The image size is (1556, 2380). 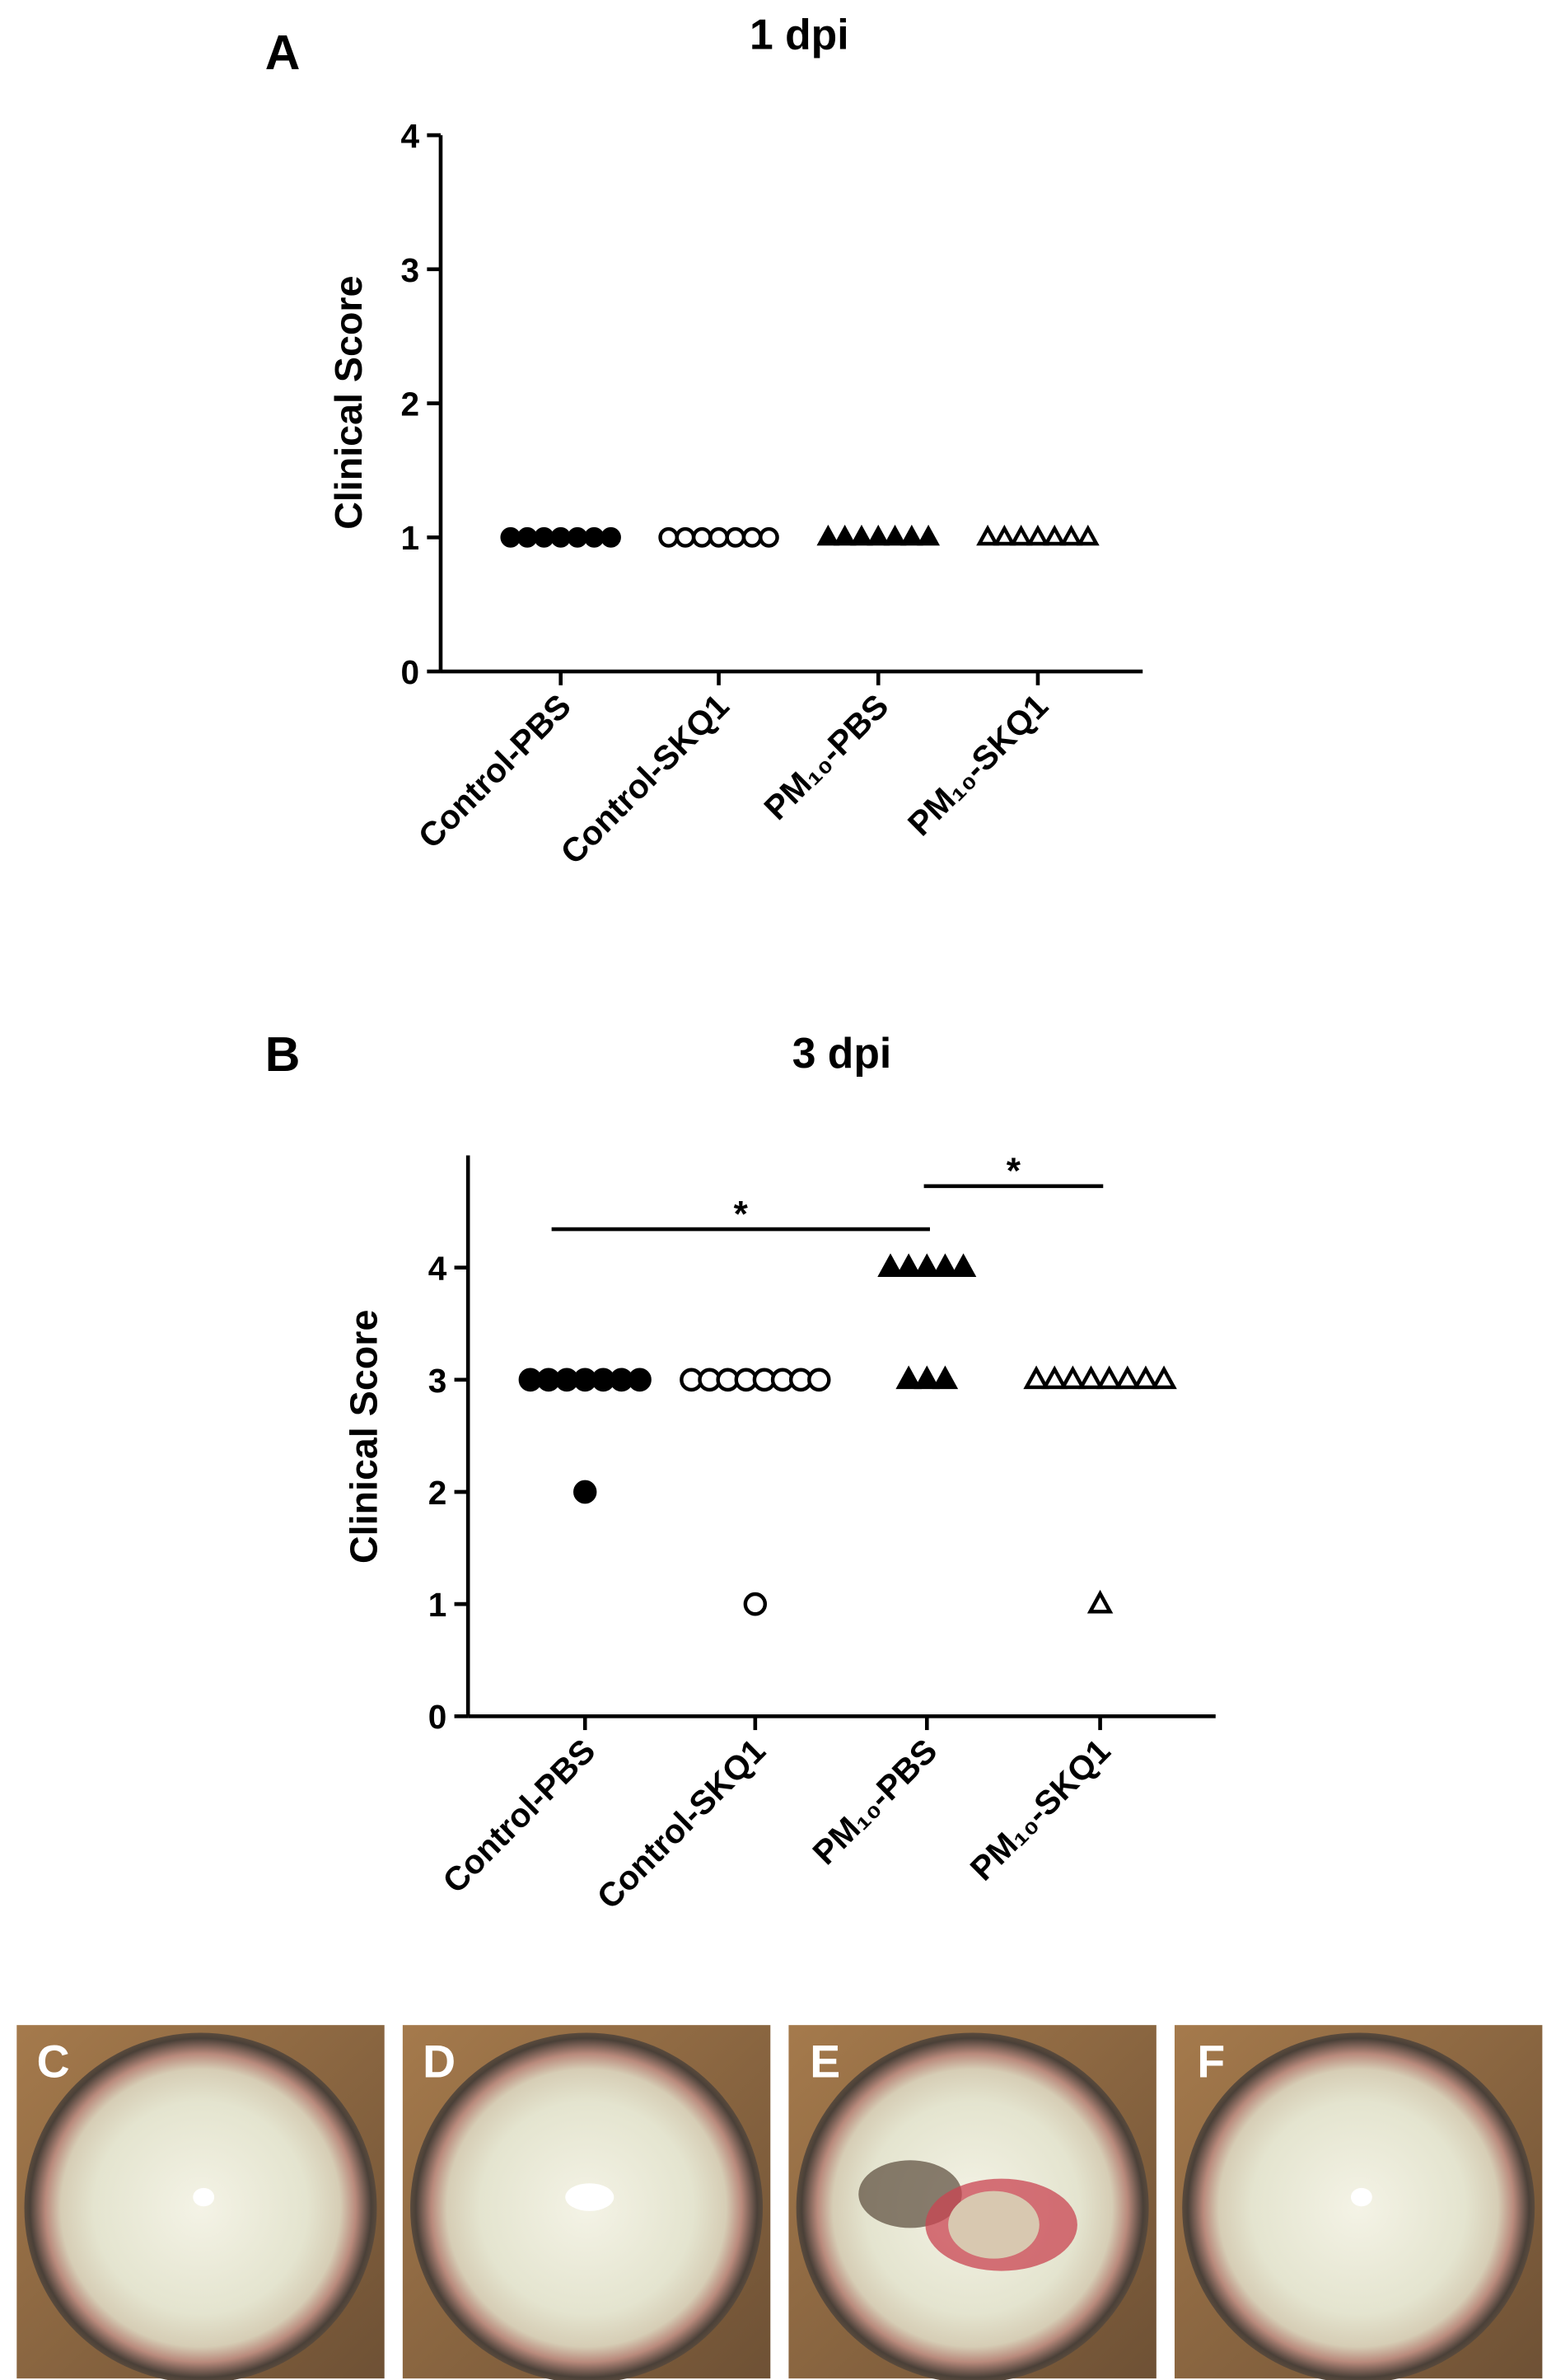 What do you see at coordinates (283, 52) in the screenshot?
I see `panel-letter: A` at bounding box center [283, 52].